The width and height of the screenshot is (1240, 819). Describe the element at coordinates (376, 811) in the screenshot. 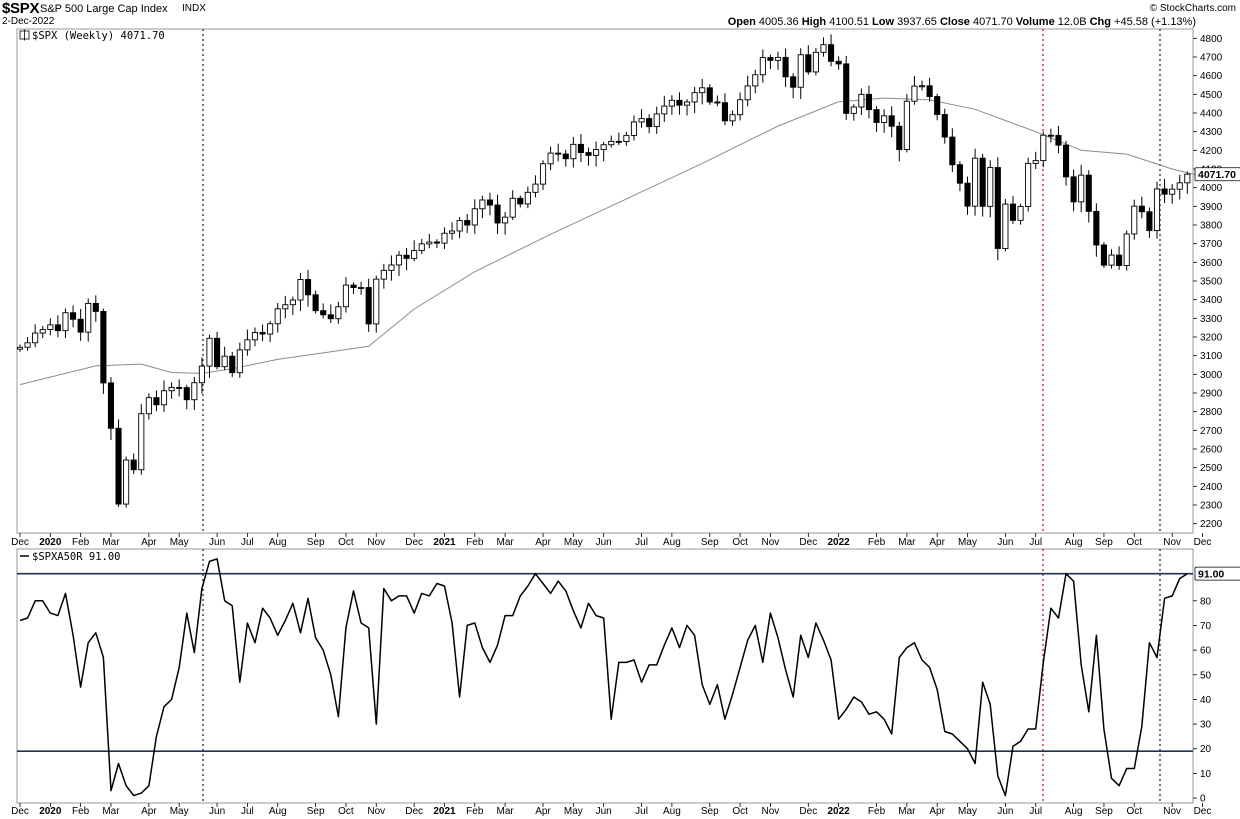

I see `indicator-x-tick-label: Nov` at that location.